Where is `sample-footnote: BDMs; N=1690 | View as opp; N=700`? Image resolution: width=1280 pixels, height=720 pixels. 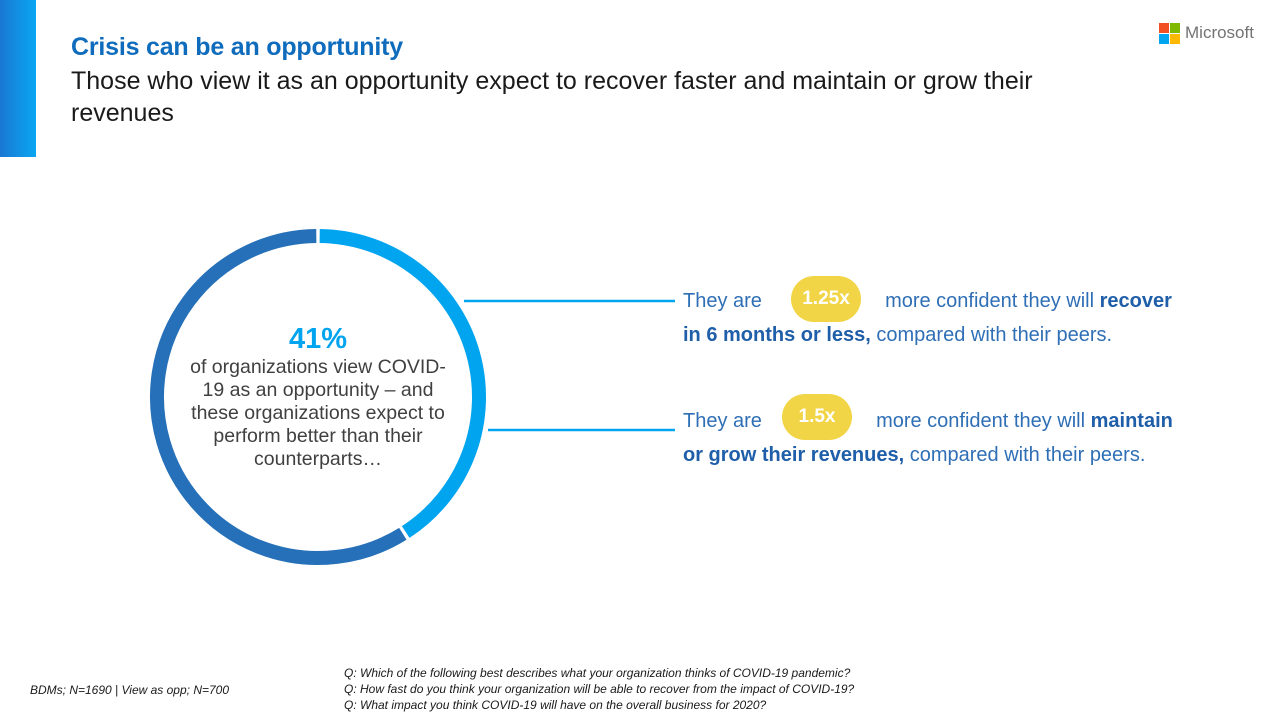 sample-footnote: BDMs; N=1690 | View as opp; N=700 is located at coordinates (130, 690).